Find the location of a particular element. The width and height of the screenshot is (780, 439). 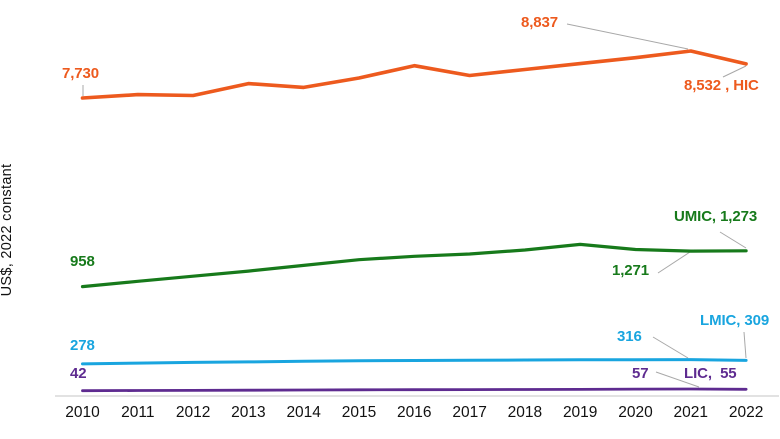

leader-line-hic-2021 is located at coordinates (627, 36).